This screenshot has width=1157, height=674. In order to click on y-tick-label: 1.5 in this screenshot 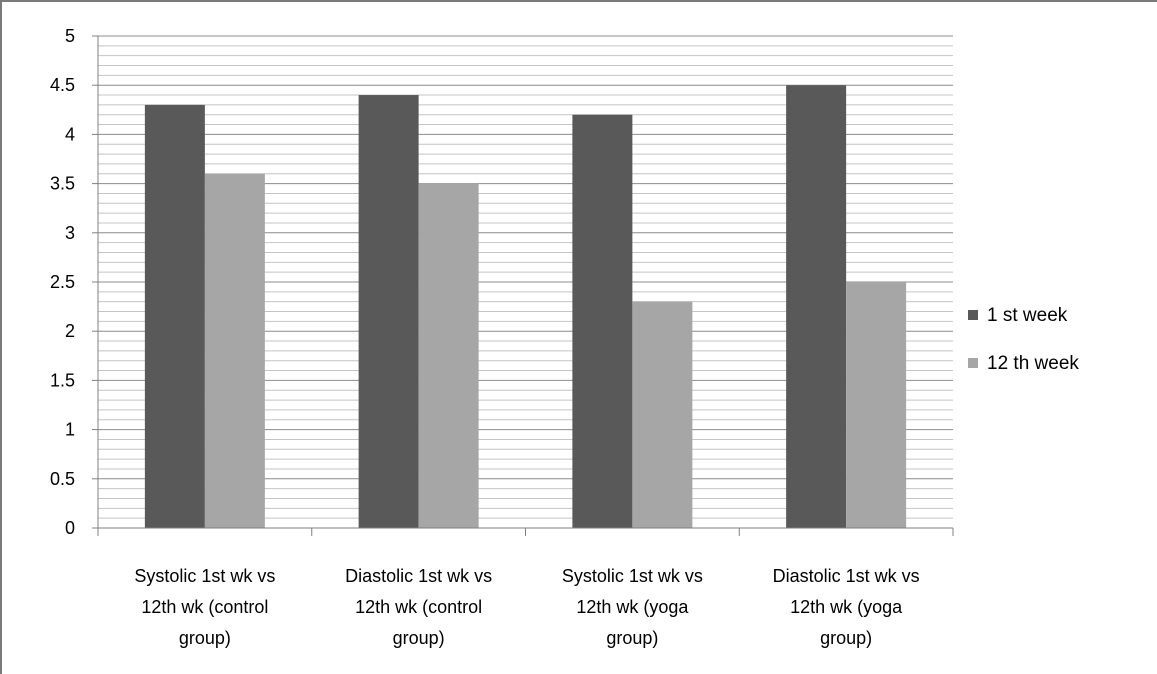, I will do `click(62, 380)`.